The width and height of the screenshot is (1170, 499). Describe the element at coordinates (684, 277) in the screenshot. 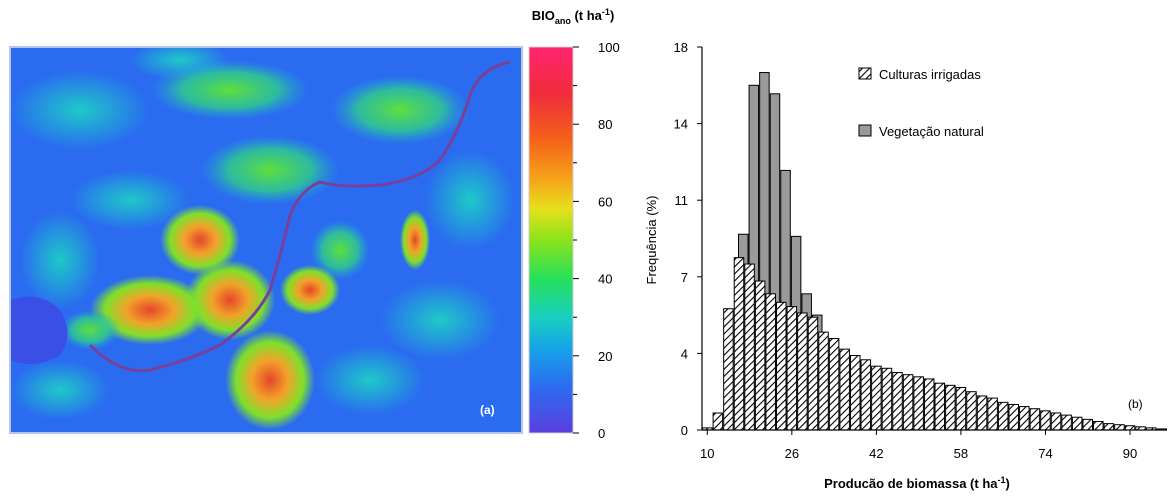

I see `y-tick-label-7: 7` at that location.